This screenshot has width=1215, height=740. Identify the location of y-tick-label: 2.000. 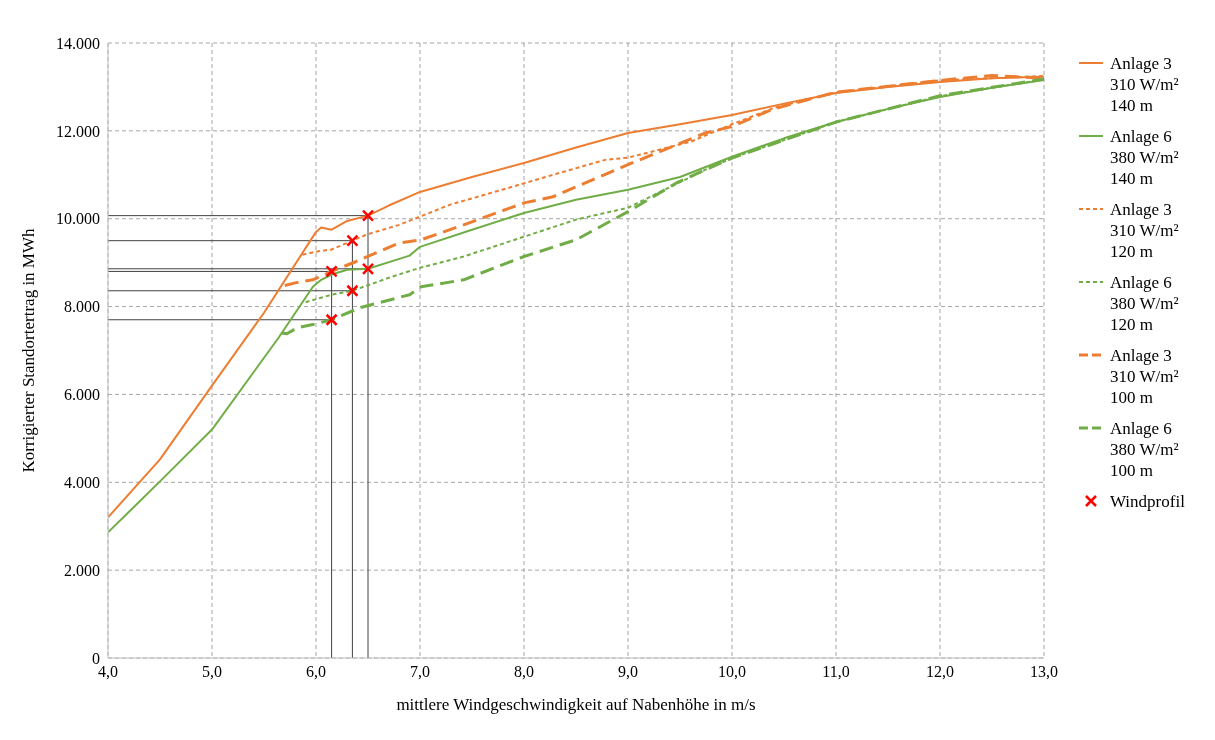
(82, 570).